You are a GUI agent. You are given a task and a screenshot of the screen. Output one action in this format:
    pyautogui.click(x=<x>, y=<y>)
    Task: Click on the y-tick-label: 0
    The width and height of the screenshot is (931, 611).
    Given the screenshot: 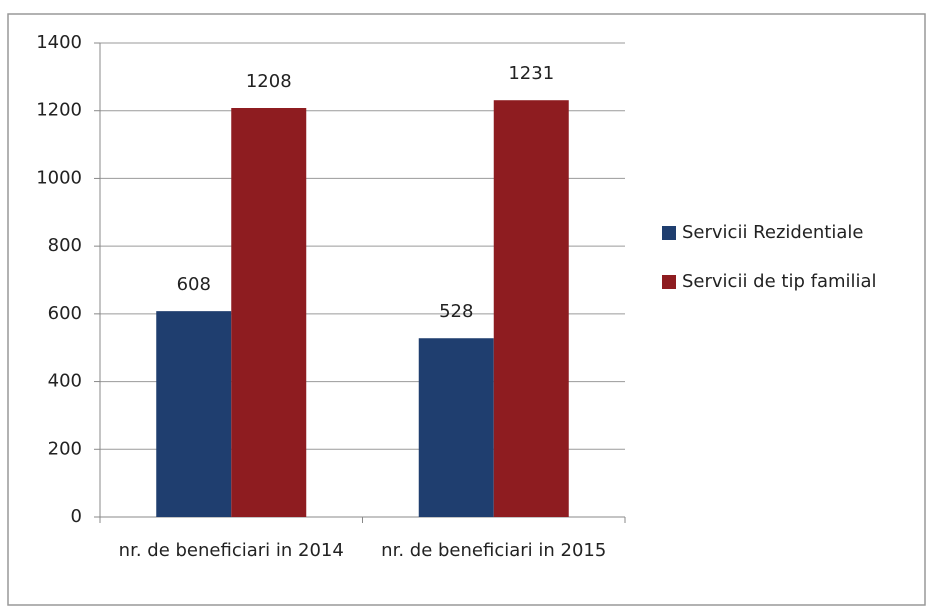 What is the action you would take?
    pyautogui.click(x=76, y=516)
    